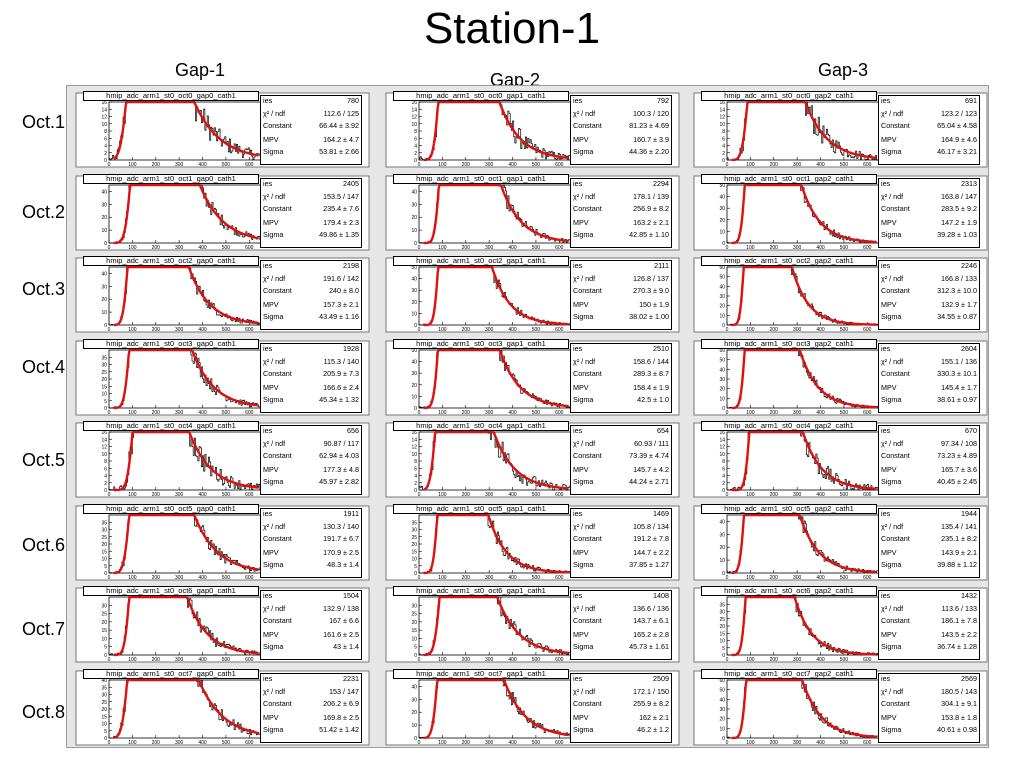 This screenshot has width=1024, height=768. I want to click on stat-value: 2246, so click(969, 265).